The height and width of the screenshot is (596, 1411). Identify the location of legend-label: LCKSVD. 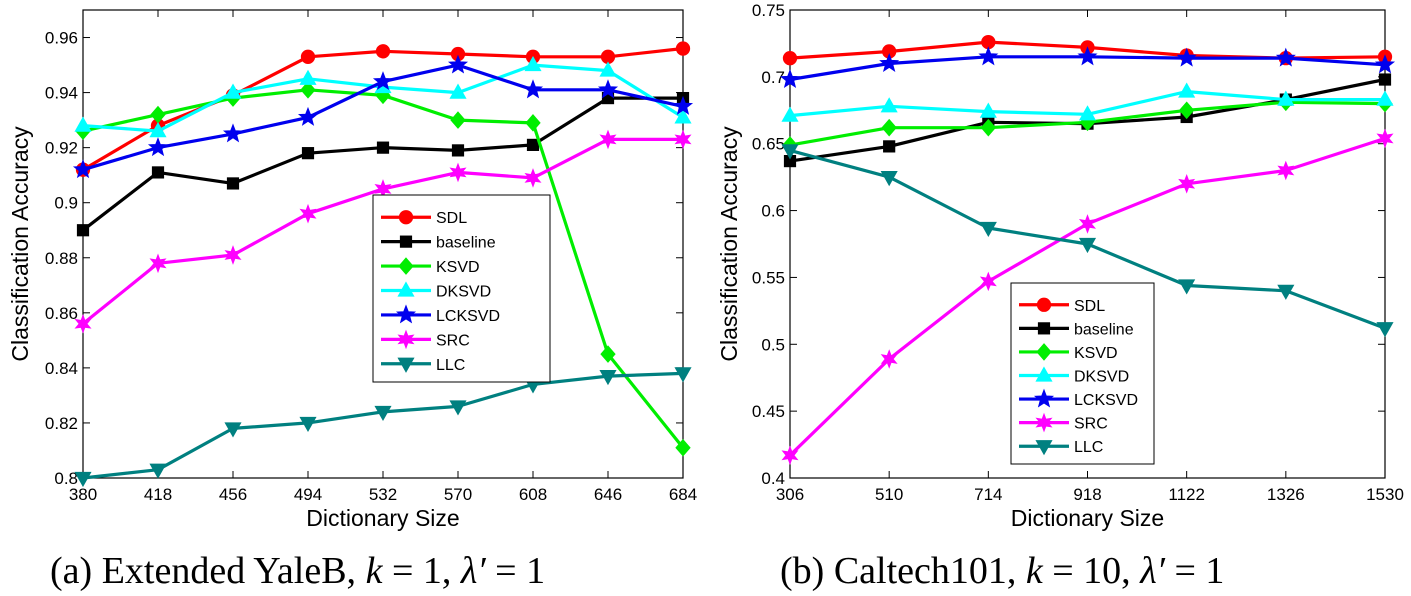
(468, 316).